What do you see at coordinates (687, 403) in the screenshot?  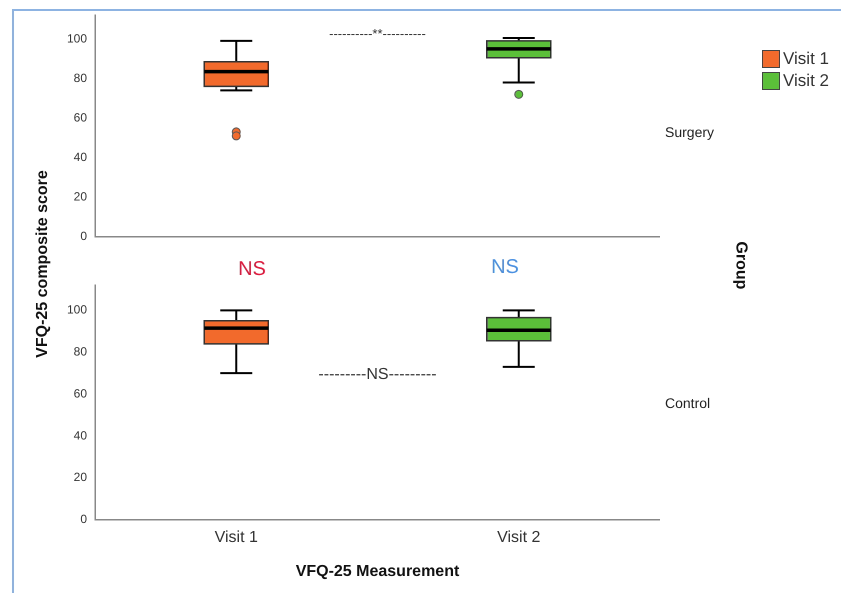 I see `text: Control` at bounding box center [687, 403].